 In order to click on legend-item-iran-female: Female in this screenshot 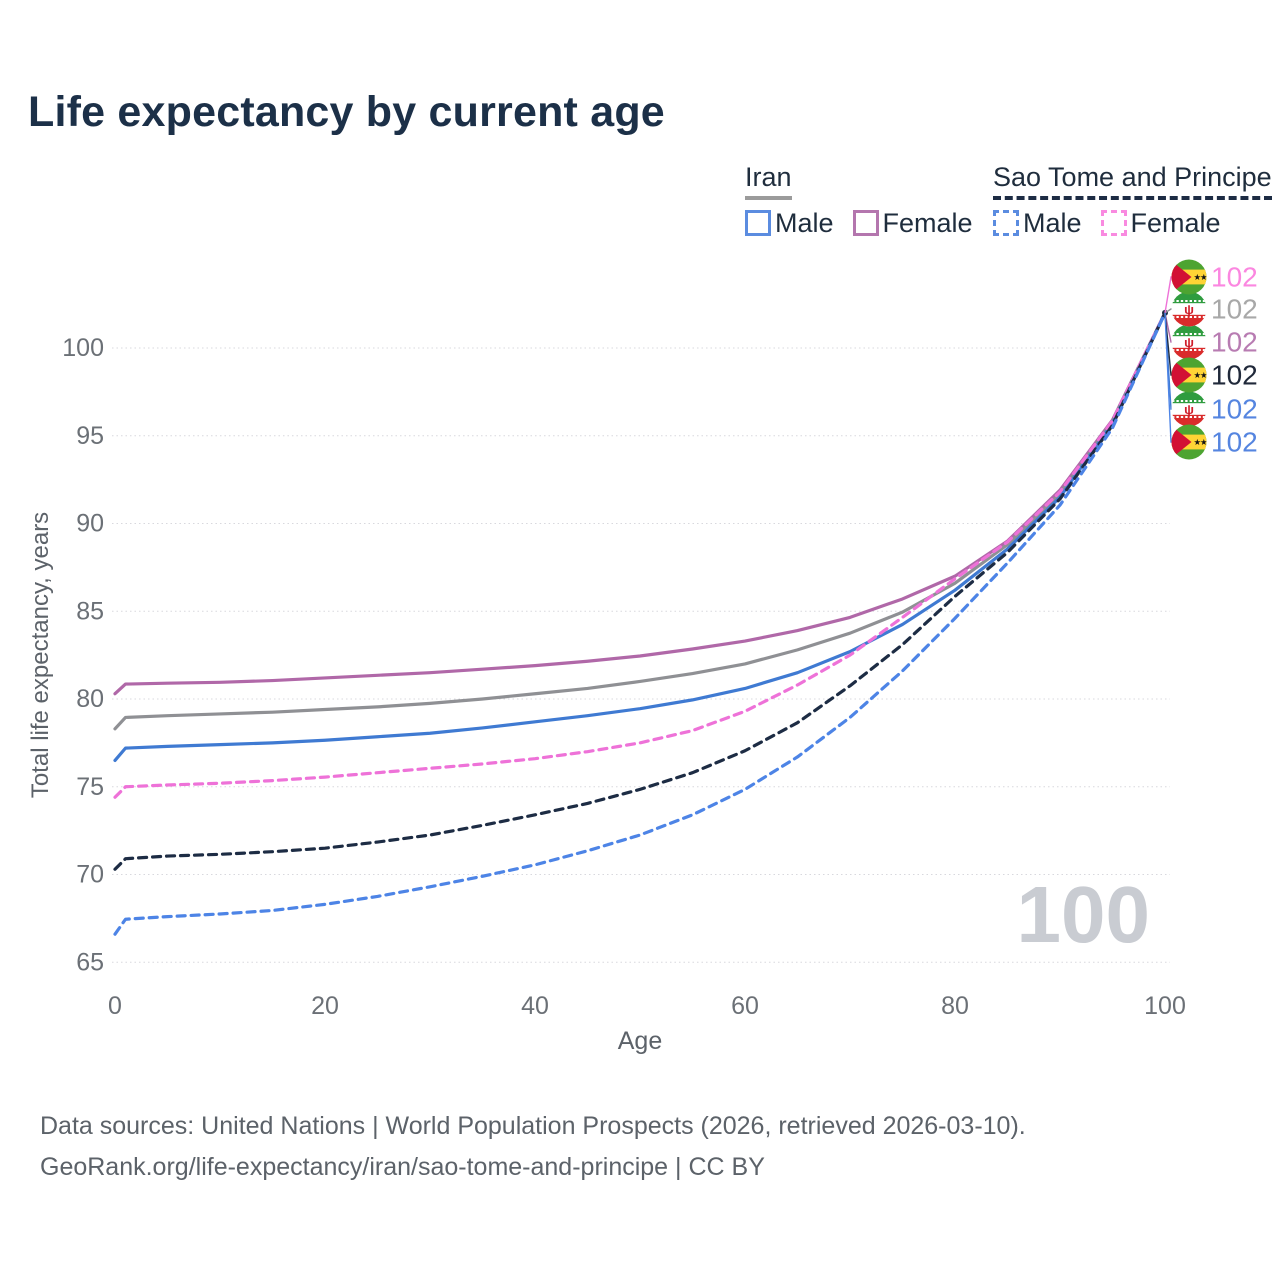, I will do `click(912, 223)`.